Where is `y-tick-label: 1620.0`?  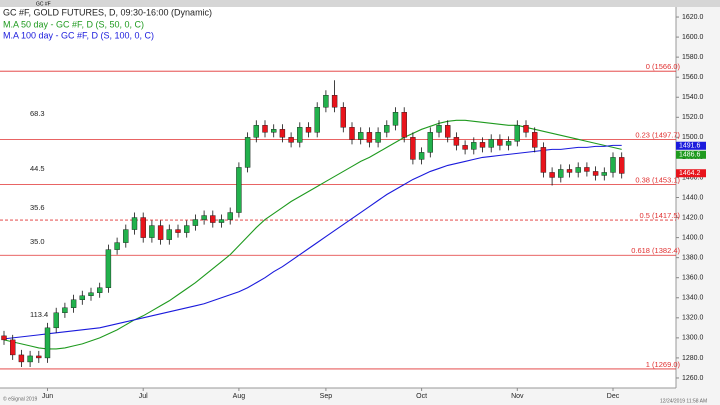
y-tick-label: 1620.0 is located at coordinates (693, 17).